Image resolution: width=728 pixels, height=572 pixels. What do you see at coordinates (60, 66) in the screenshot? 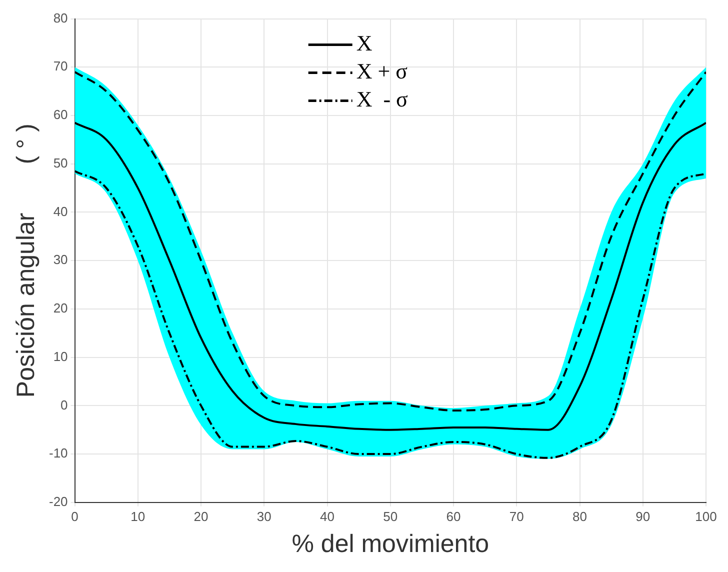
I see `y-tick-label: 70` at bounding box center [60, 66].